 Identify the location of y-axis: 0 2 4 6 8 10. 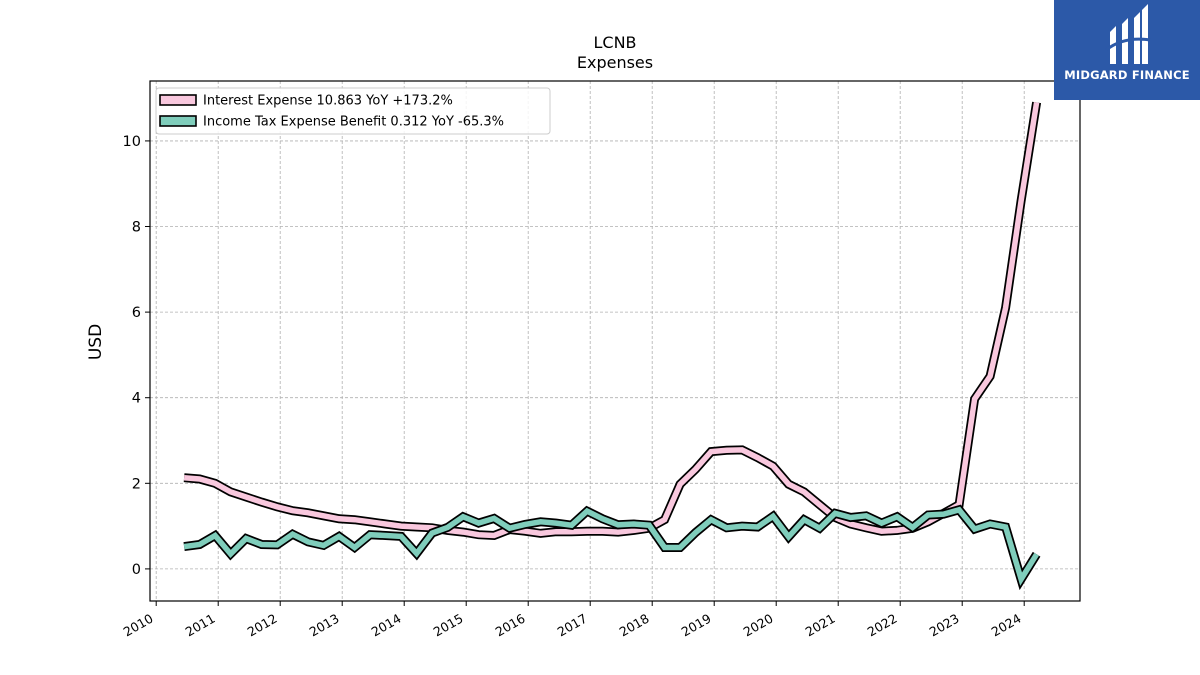
(136, 356).